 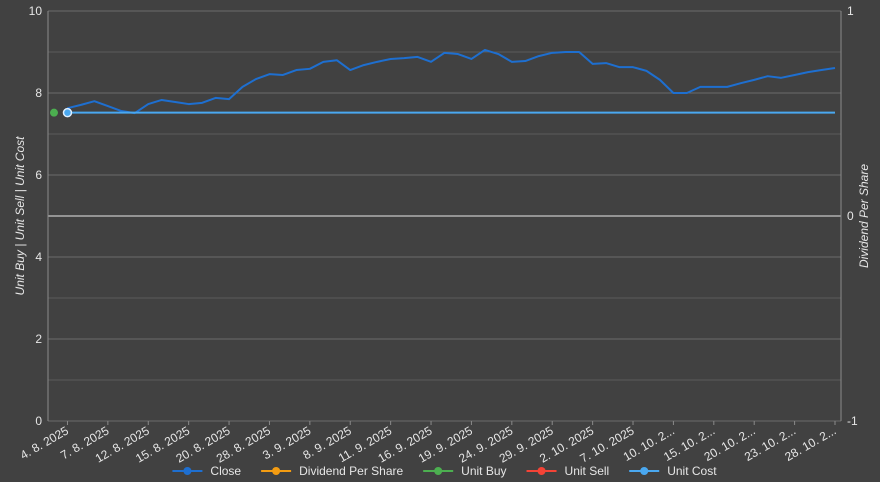 I want to click on y2-axis-title: Dividend Per Share, so click(x=864, y=216).